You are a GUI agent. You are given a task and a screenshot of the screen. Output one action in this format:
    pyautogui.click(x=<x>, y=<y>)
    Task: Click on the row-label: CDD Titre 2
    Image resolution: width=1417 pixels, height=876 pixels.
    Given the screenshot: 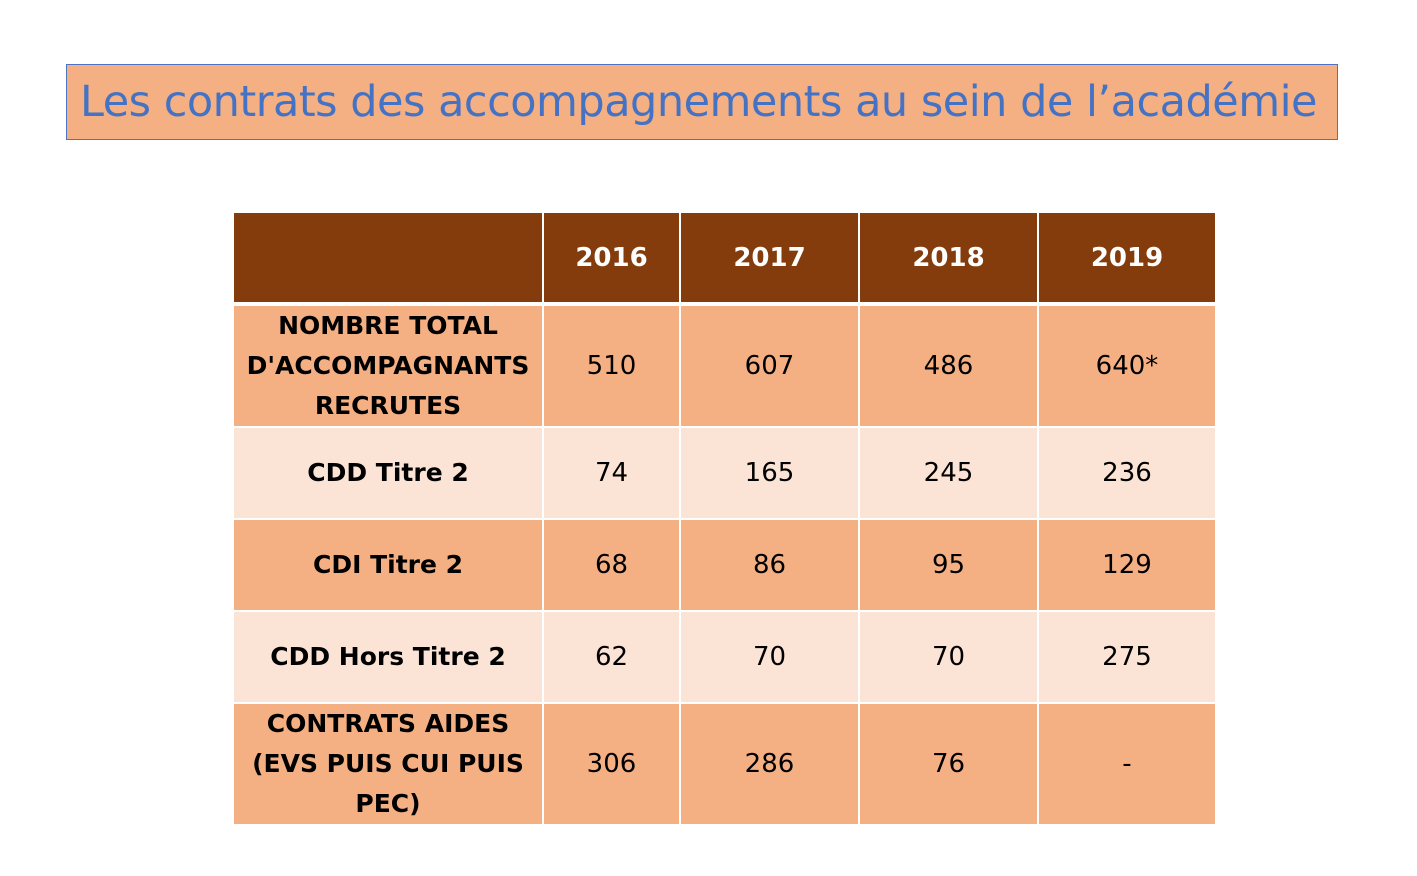 What is the action you would take?
    pyautogui.click(x=389, y=474)
    